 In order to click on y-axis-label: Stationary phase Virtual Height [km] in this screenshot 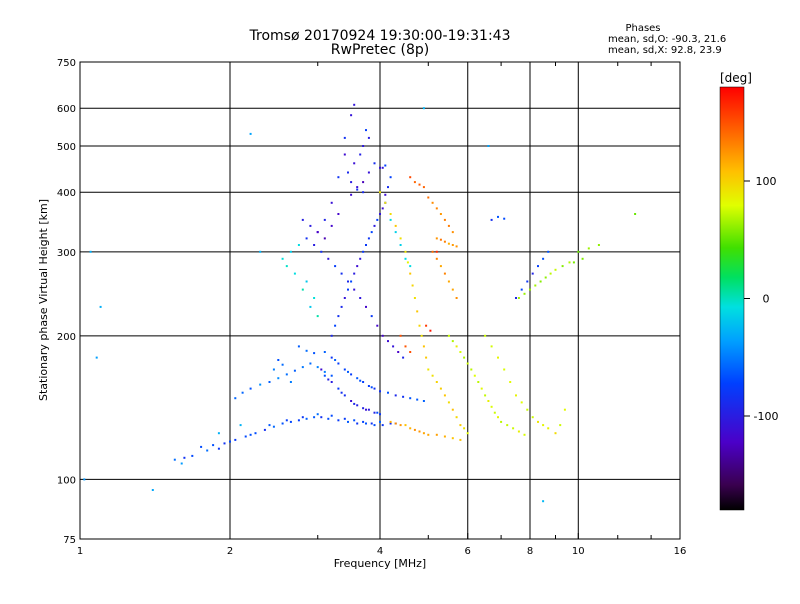, I will do `click(43, 300)`.